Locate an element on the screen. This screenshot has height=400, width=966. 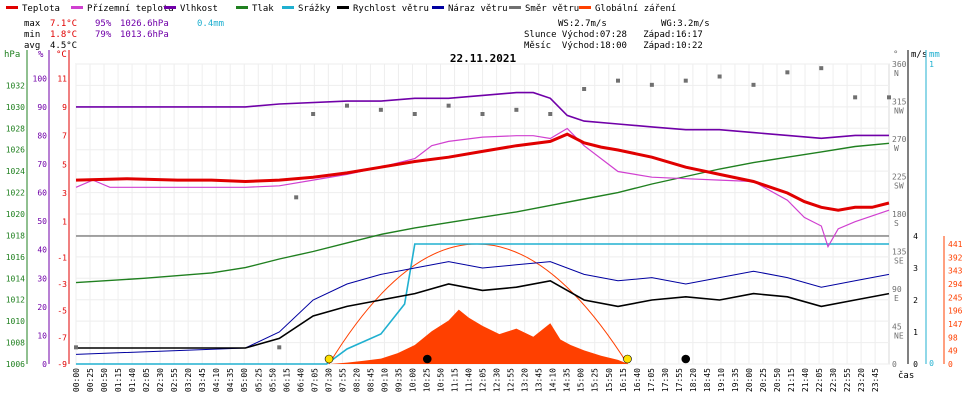
tick-rain-zero: 0 is located at coordinates (931, 363).